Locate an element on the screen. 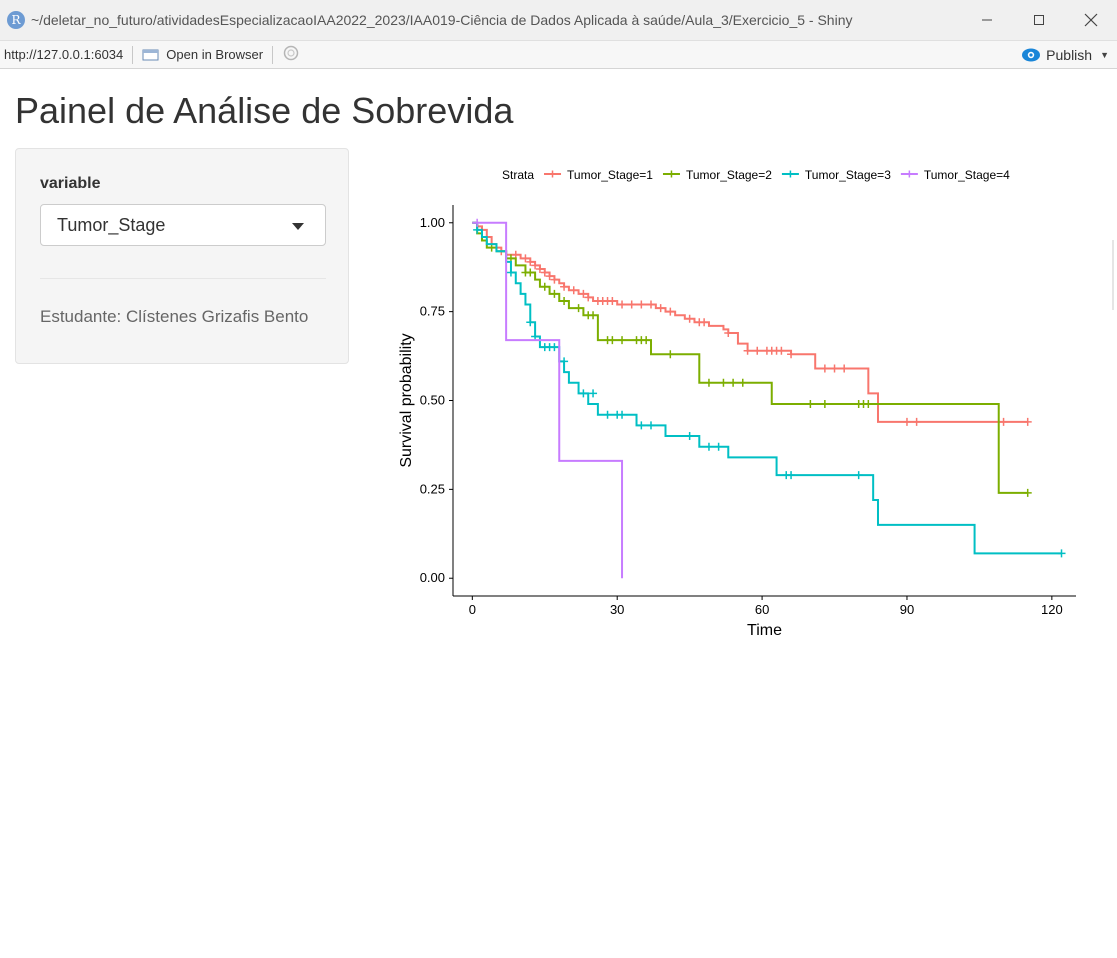 This screenshot has width=1117, height=958. y-tick-label: 0.25 is located at coordinates (432, 488).